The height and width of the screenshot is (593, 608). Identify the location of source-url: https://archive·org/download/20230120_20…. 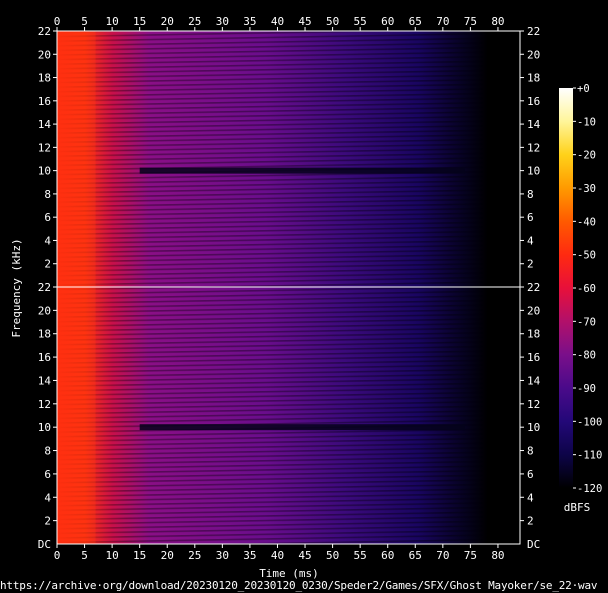
(299, 585).